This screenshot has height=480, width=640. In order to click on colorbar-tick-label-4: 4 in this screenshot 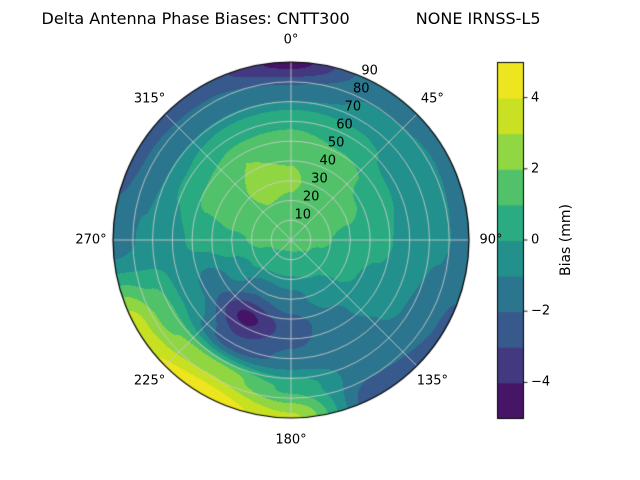, I will do `click(535, 98)`.